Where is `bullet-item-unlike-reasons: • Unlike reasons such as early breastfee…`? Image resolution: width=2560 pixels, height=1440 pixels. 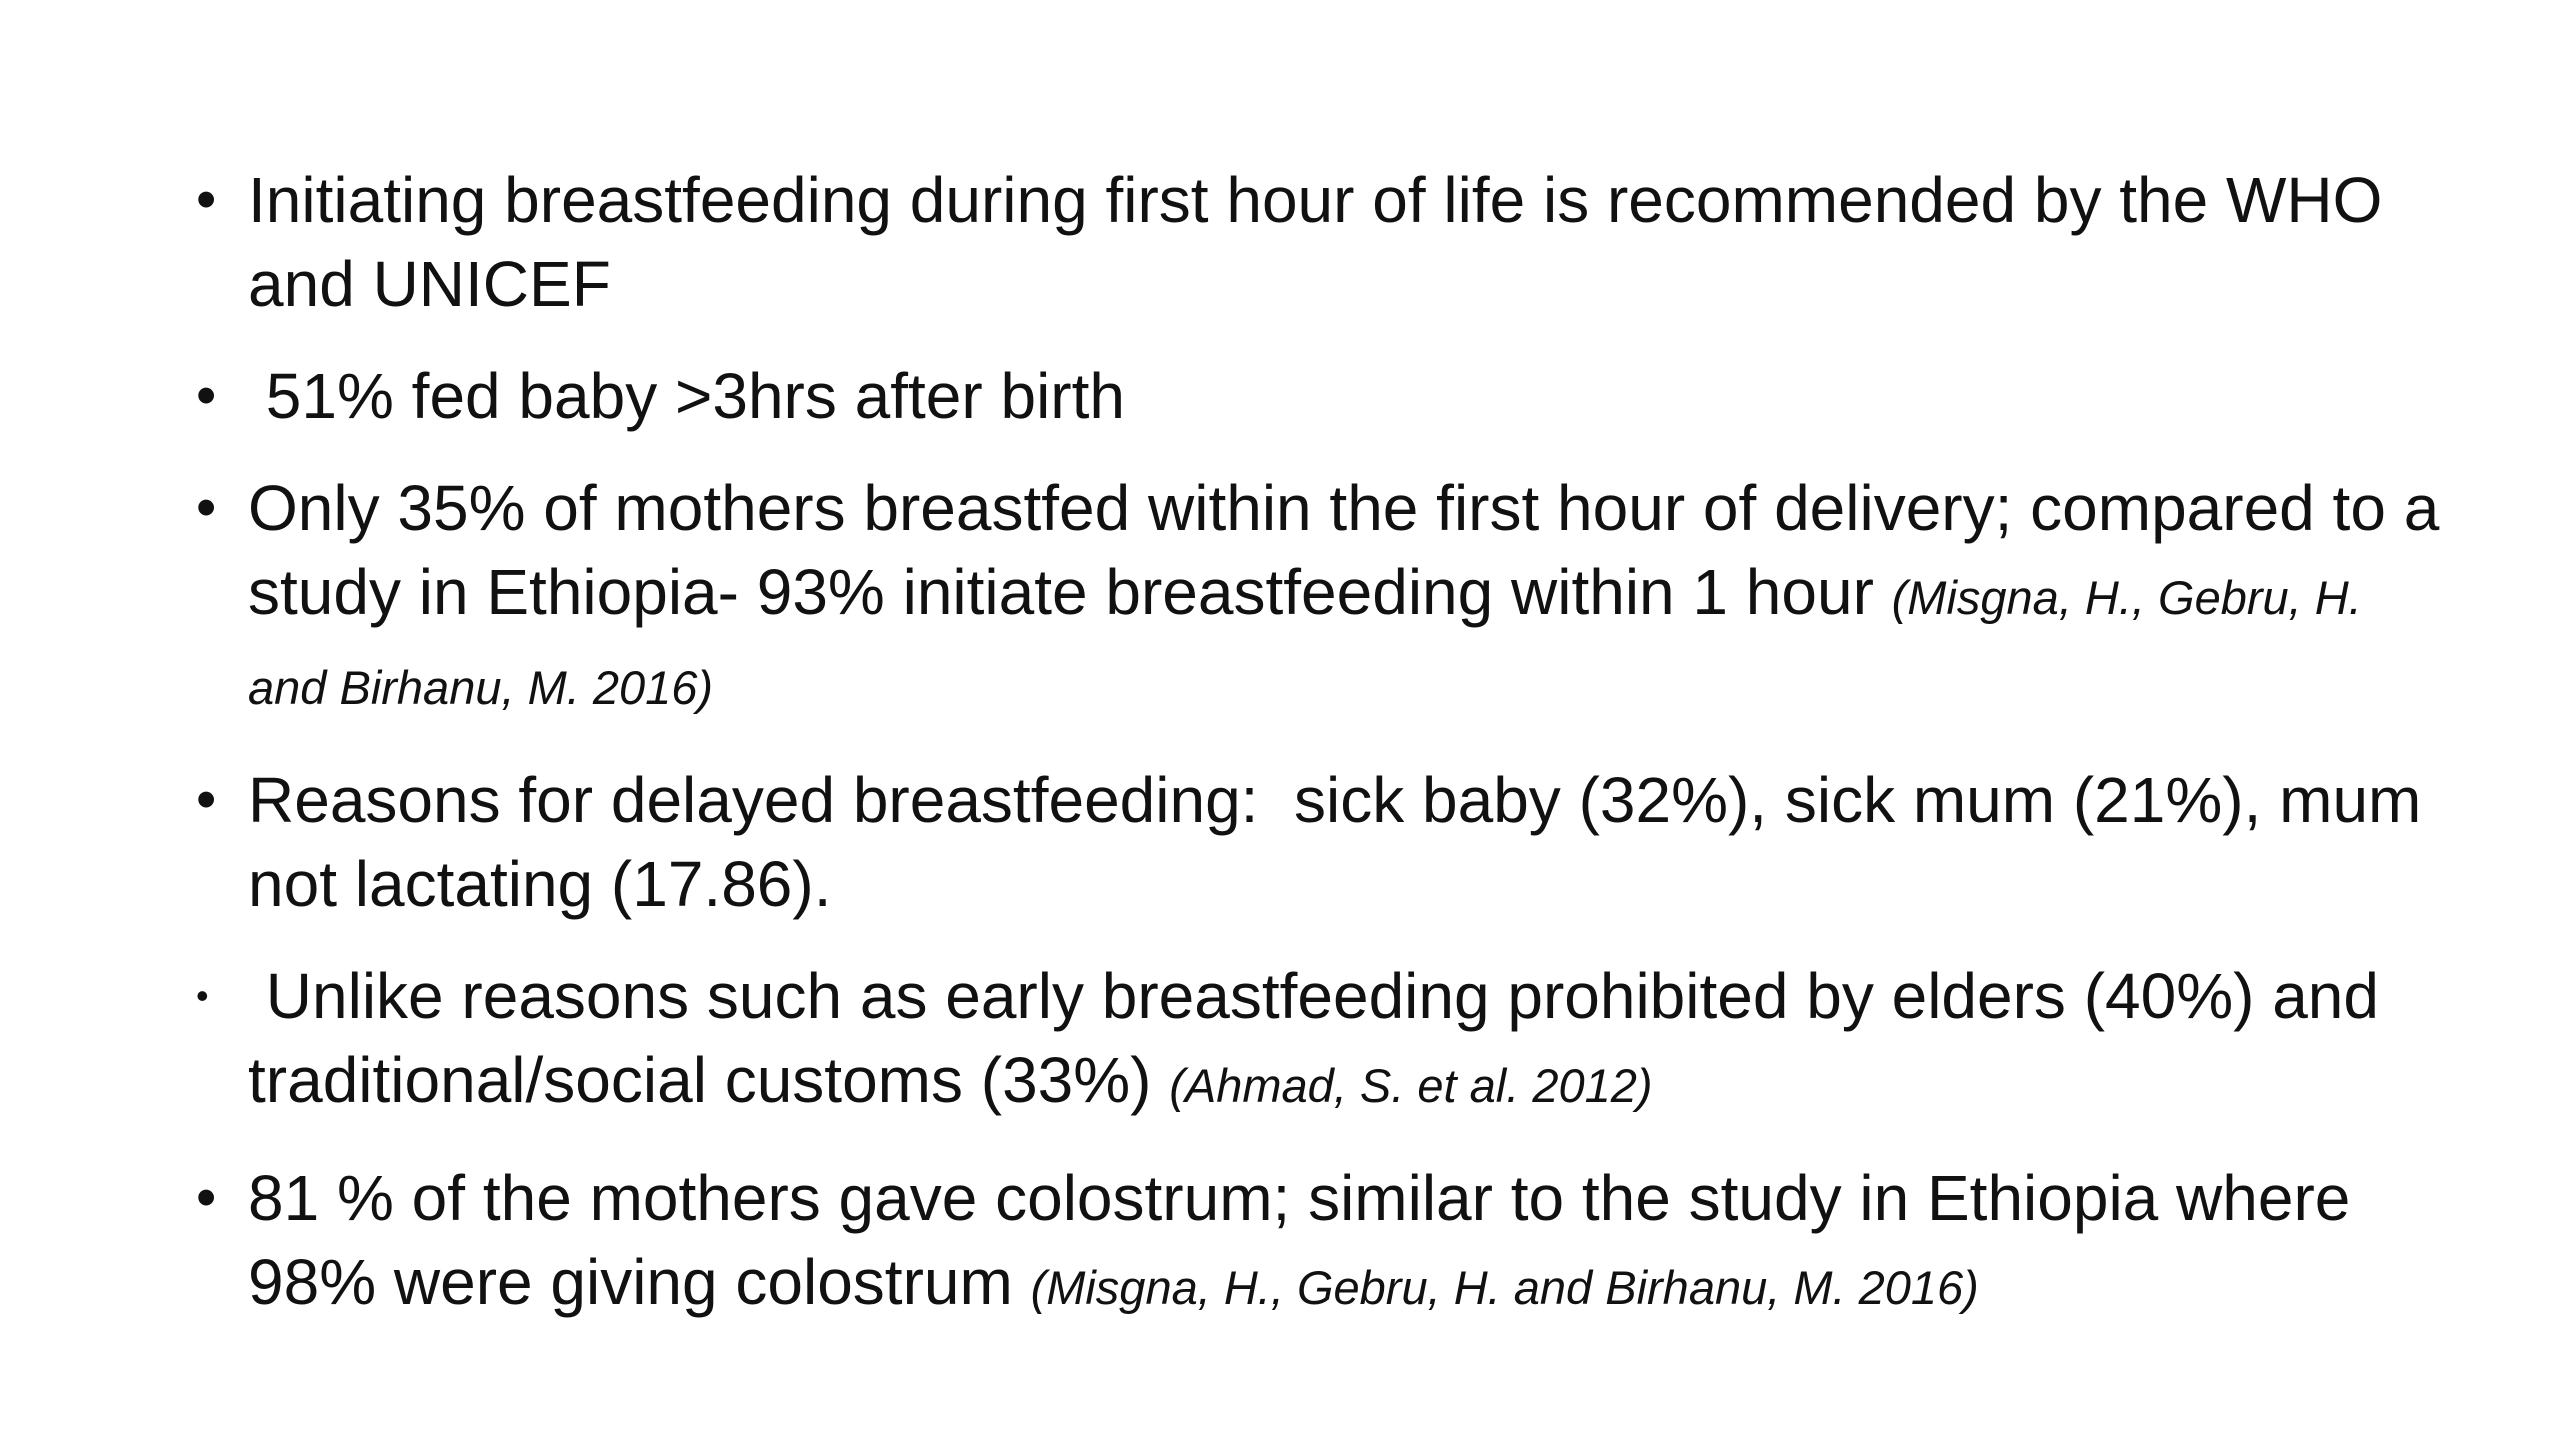 bullet-item-unlike-reasons: • Unlike reasons such as early breastfee… is located at coordinates (1321, 1041).